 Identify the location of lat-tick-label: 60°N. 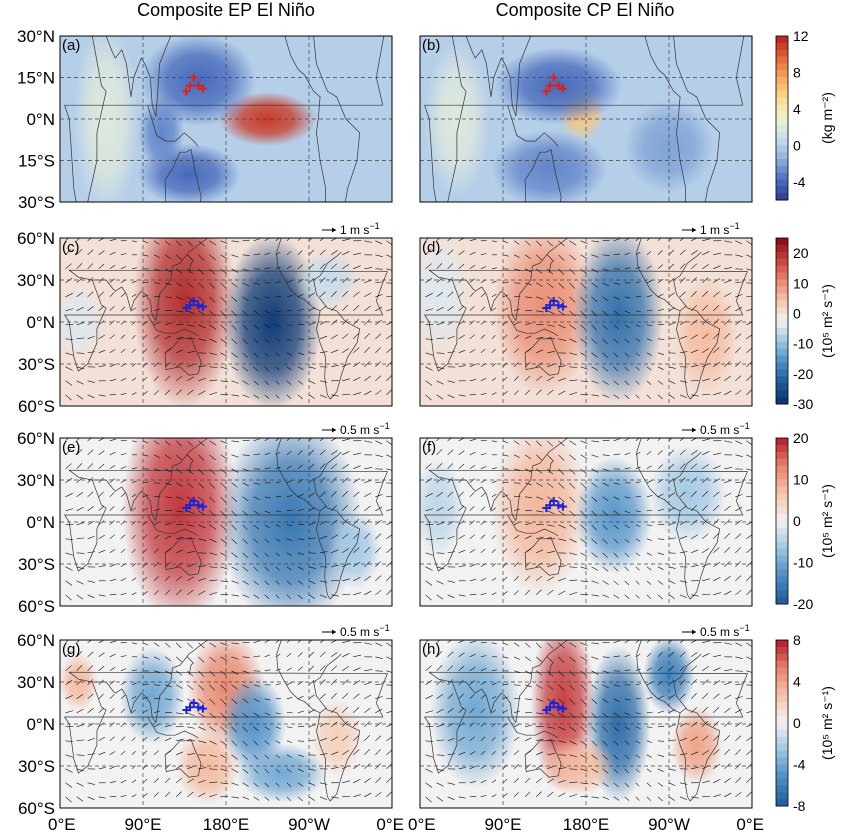
(36, 438).